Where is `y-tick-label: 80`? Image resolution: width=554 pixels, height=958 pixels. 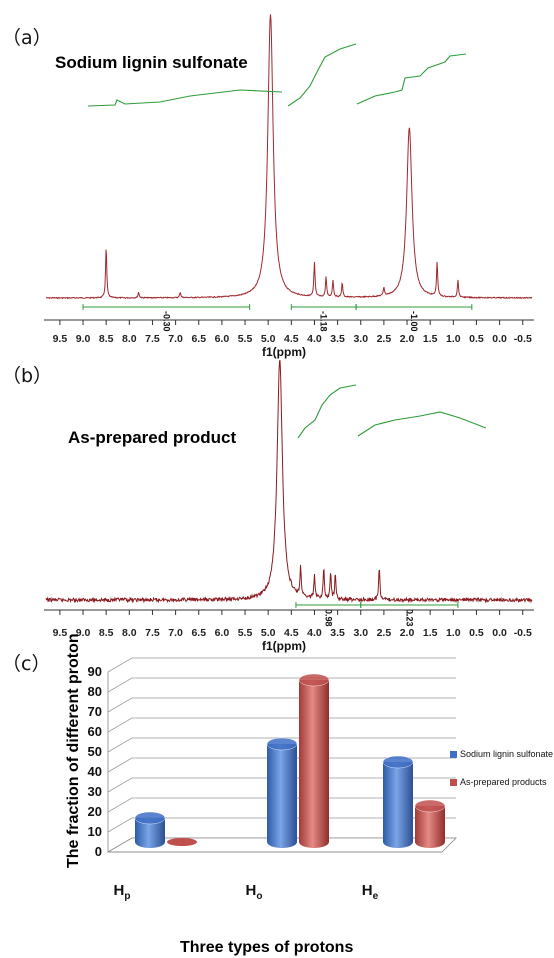 y-tick-label: 80 is located at coordinates (95, 691).